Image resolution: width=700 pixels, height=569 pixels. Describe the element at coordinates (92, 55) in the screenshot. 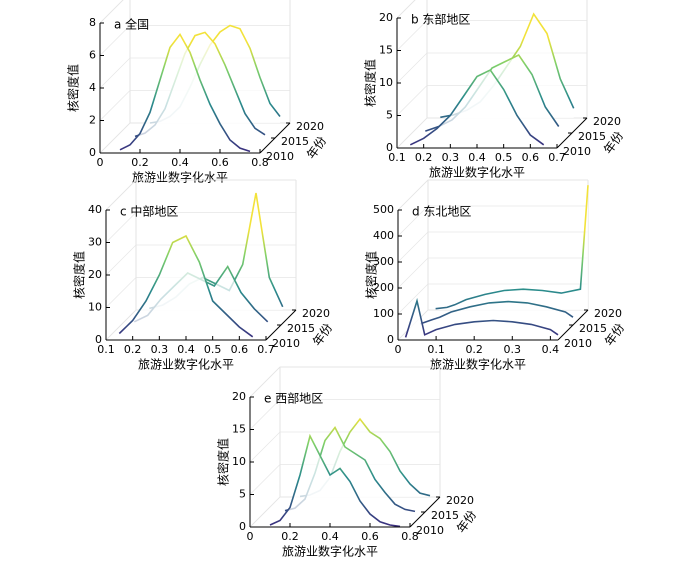

I see `z-tick-label: 6` at that location.